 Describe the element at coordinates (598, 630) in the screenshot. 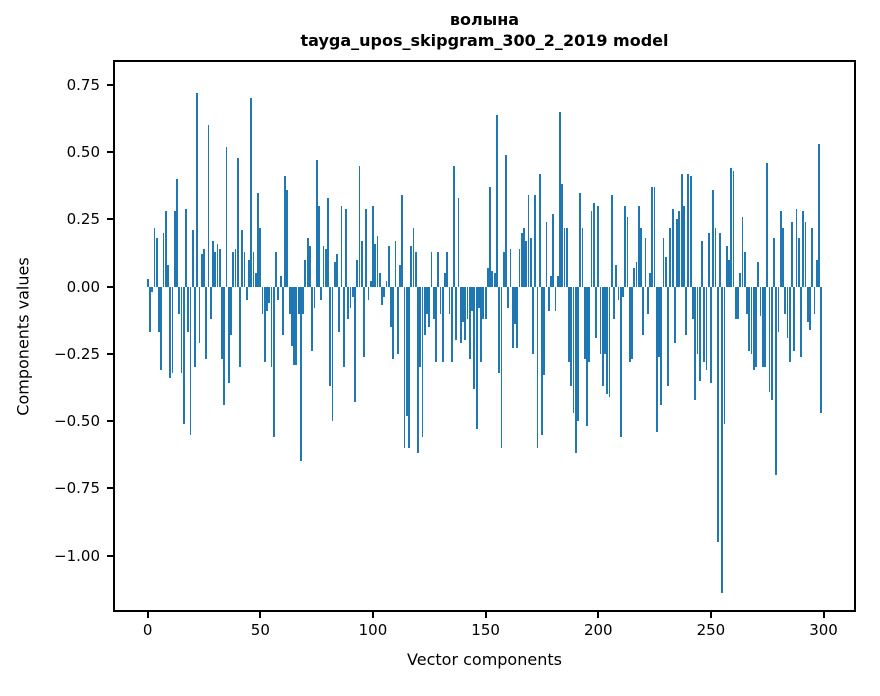

I see `x-tick-label: 200` at that location.